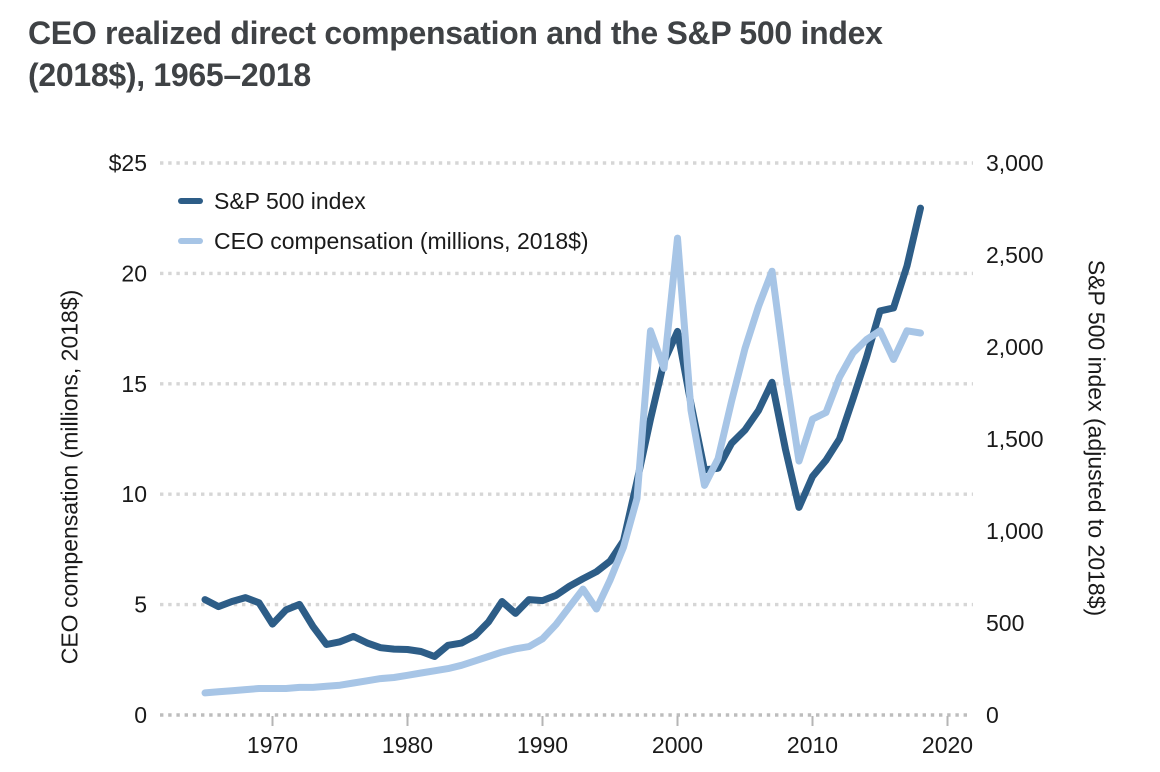 The image size is (1160, 772). I want to click on legend-item-sp500: S&P 500 index, so click(383, 200).